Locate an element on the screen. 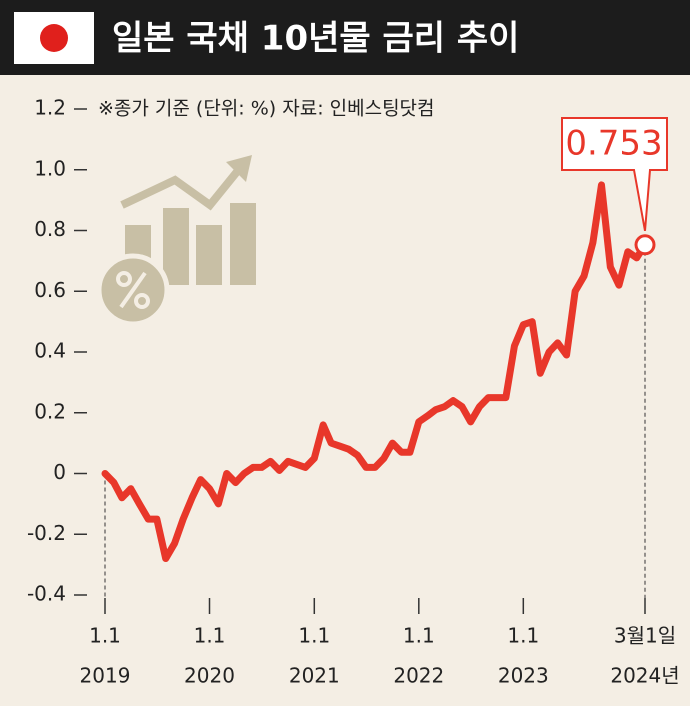 The width and height of the screenshot is (690, 706). flag-sun is located at coordinates (54, 38).